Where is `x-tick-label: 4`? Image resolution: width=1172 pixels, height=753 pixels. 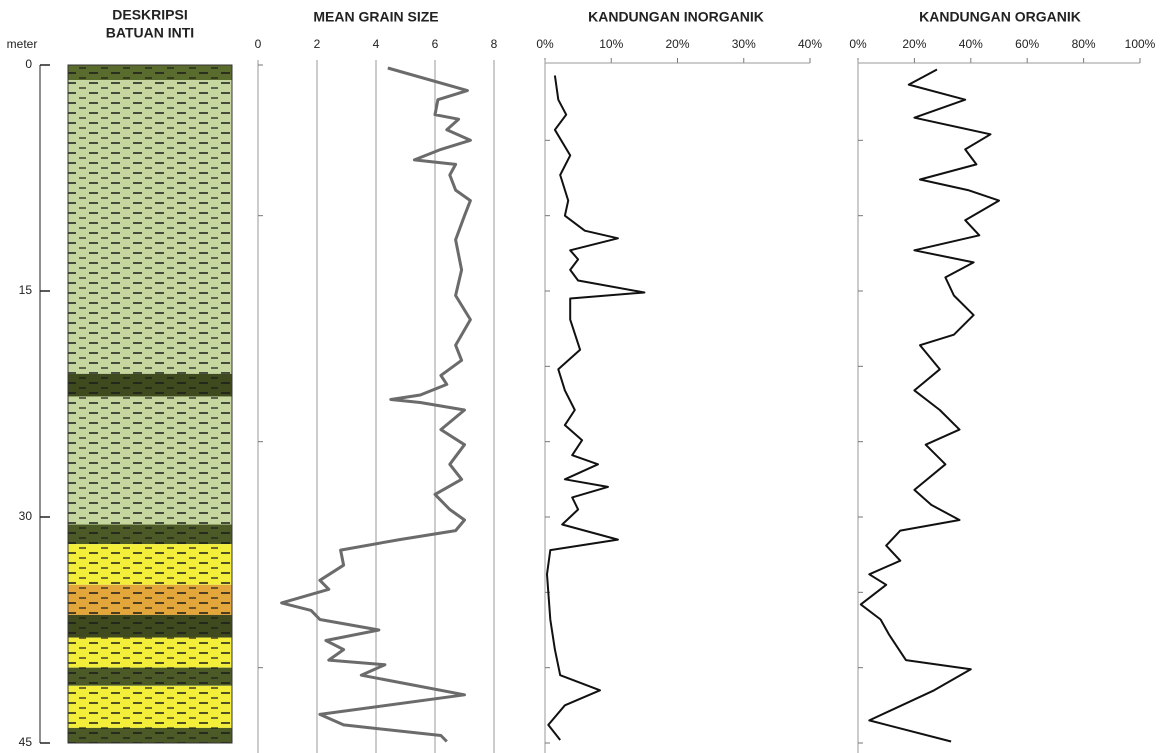 x-tick-label: 4 is located at coordinates (376, 44).